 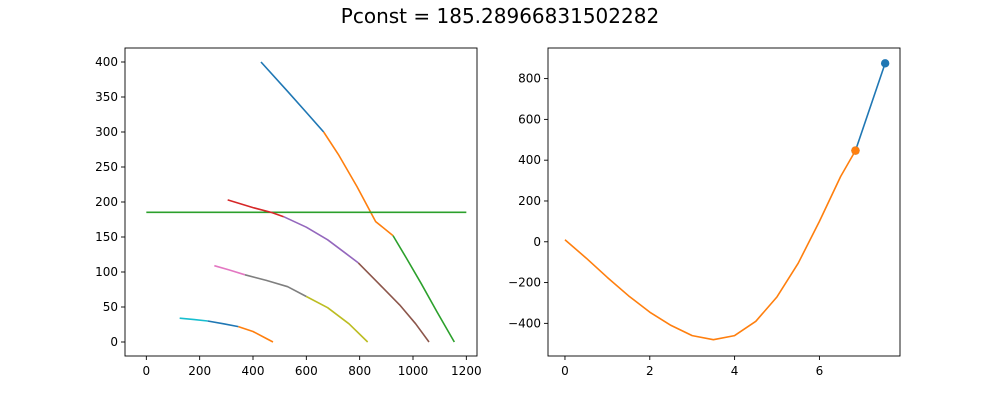 I want to click on y-tick-label: 100, so click(x=106, y=272).